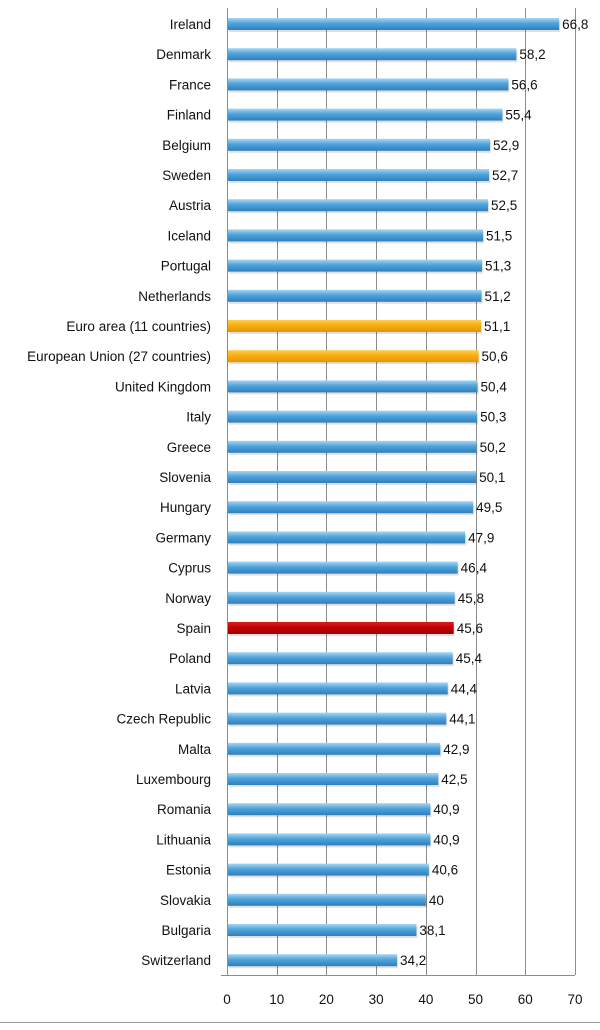  What do you see at coordinates (227, 999) in the screenshot?
I see `x-tick-label: 0` at bounding box center [227, 999].